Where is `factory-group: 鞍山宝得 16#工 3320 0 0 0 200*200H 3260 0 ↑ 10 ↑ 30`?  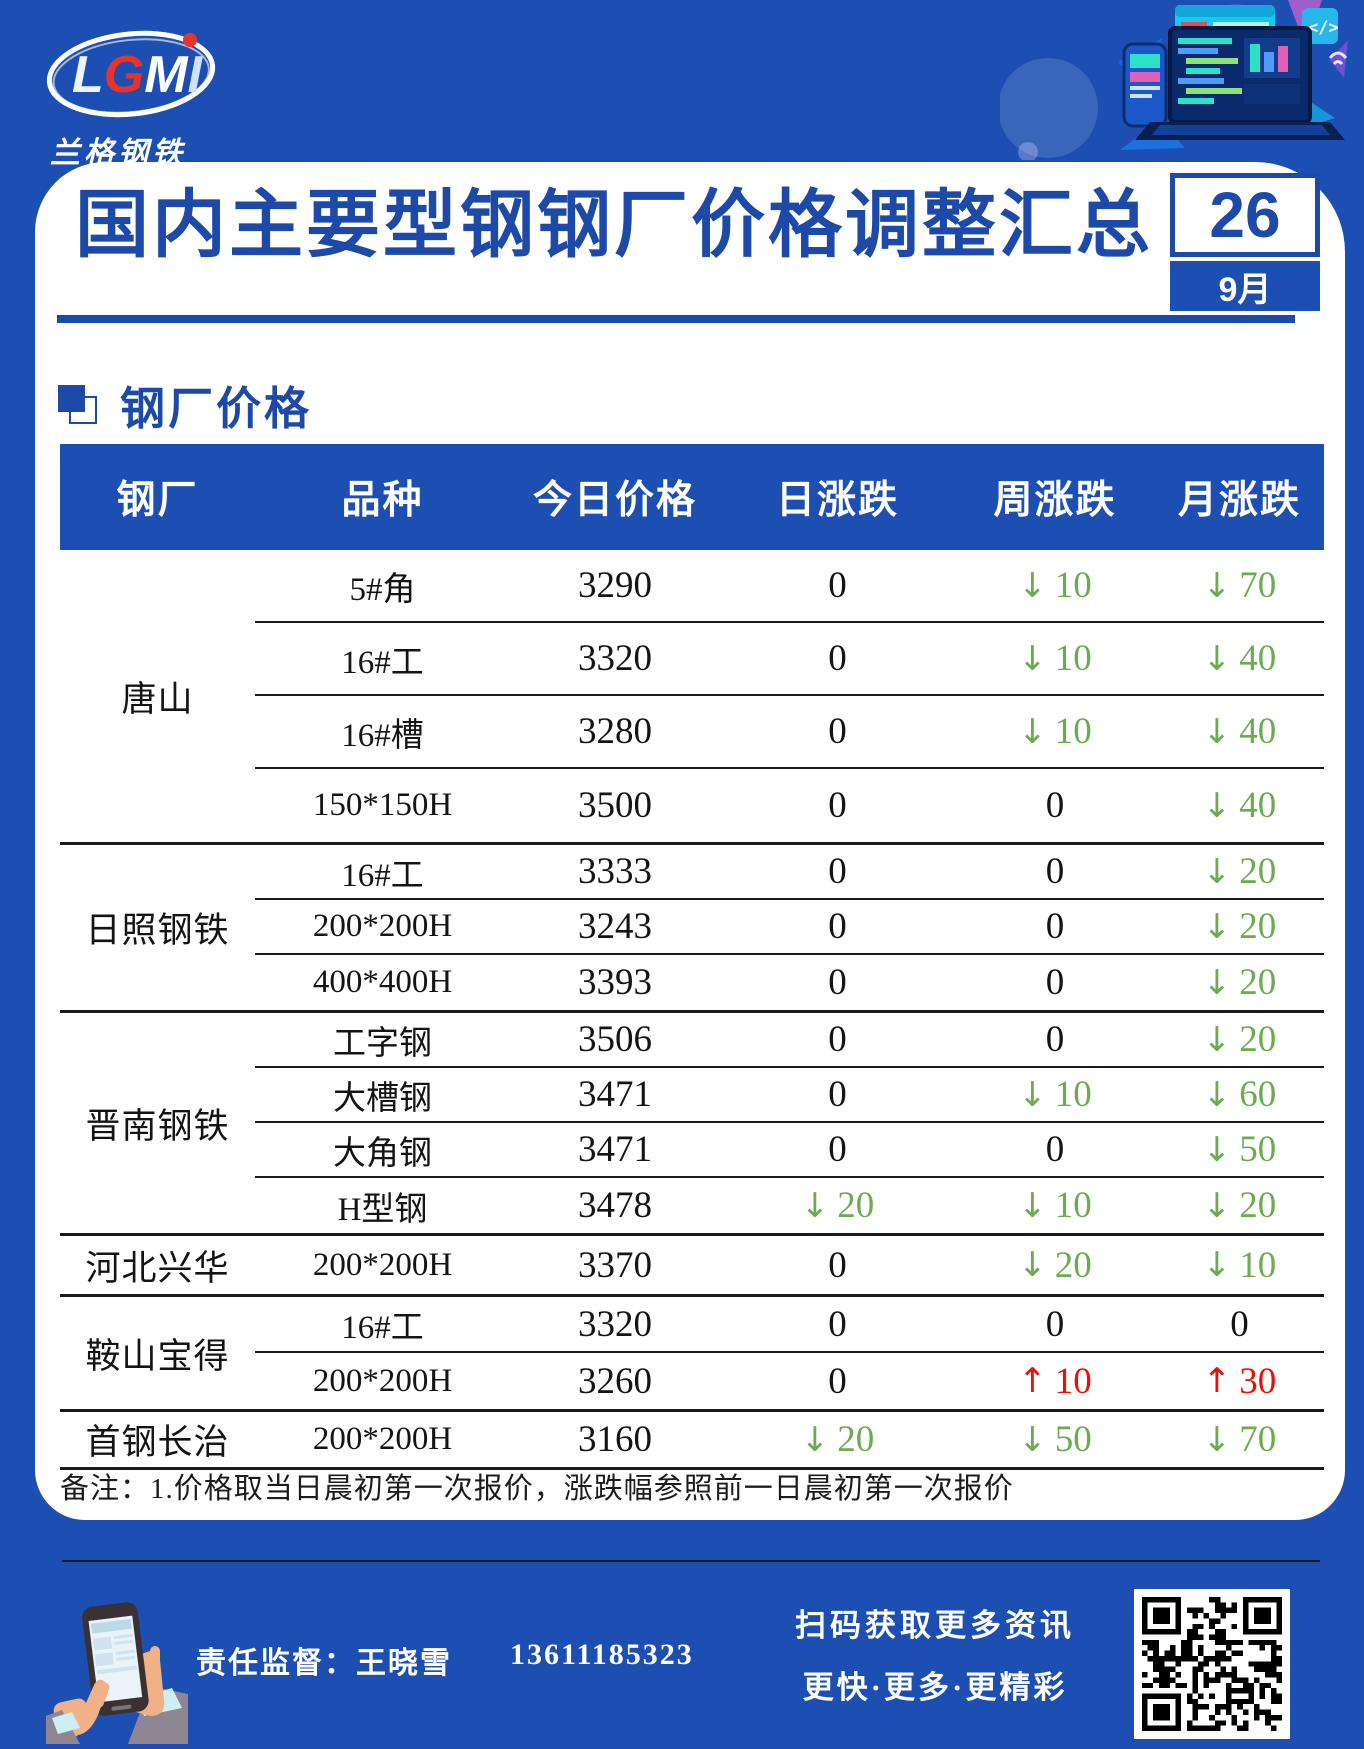 factory-group: 鞍山宝得 16#工 3320 0 0 0 200*200H 3260 0 ↑ 10 ↑ 30 is located at coordinates (692, 1354).